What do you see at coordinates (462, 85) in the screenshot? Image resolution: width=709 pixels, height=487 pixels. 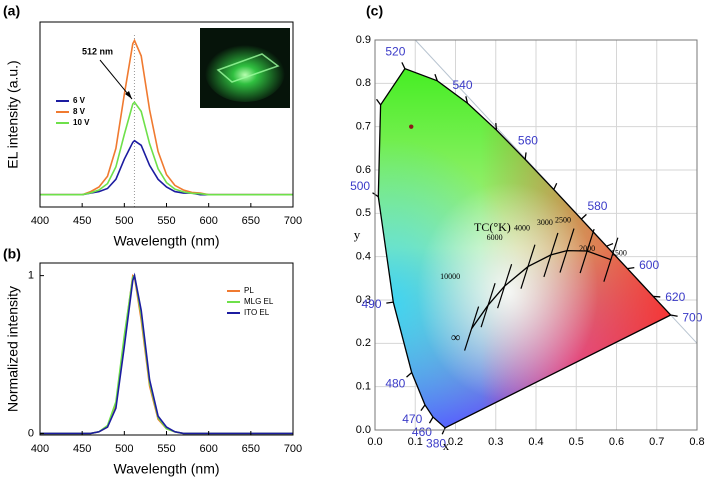 I see `wavelength-label: 540` at bounding box center [462, 85].